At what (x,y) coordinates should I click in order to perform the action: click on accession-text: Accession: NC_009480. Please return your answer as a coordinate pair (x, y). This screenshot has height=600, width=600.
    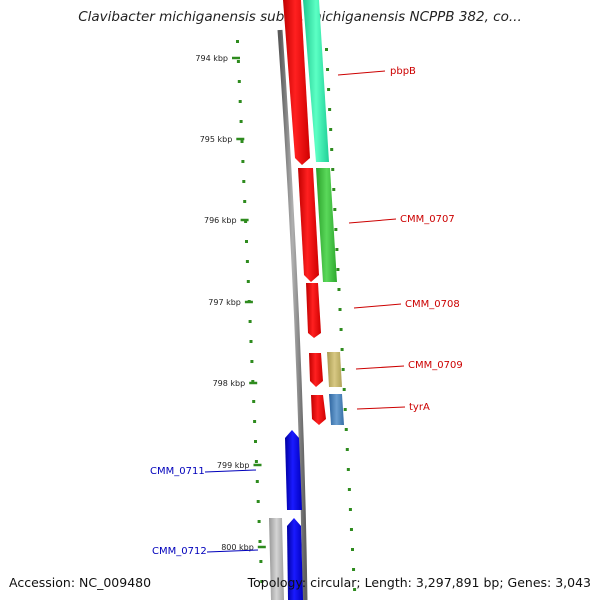
    Looking at the image, I should click on (80, 582).